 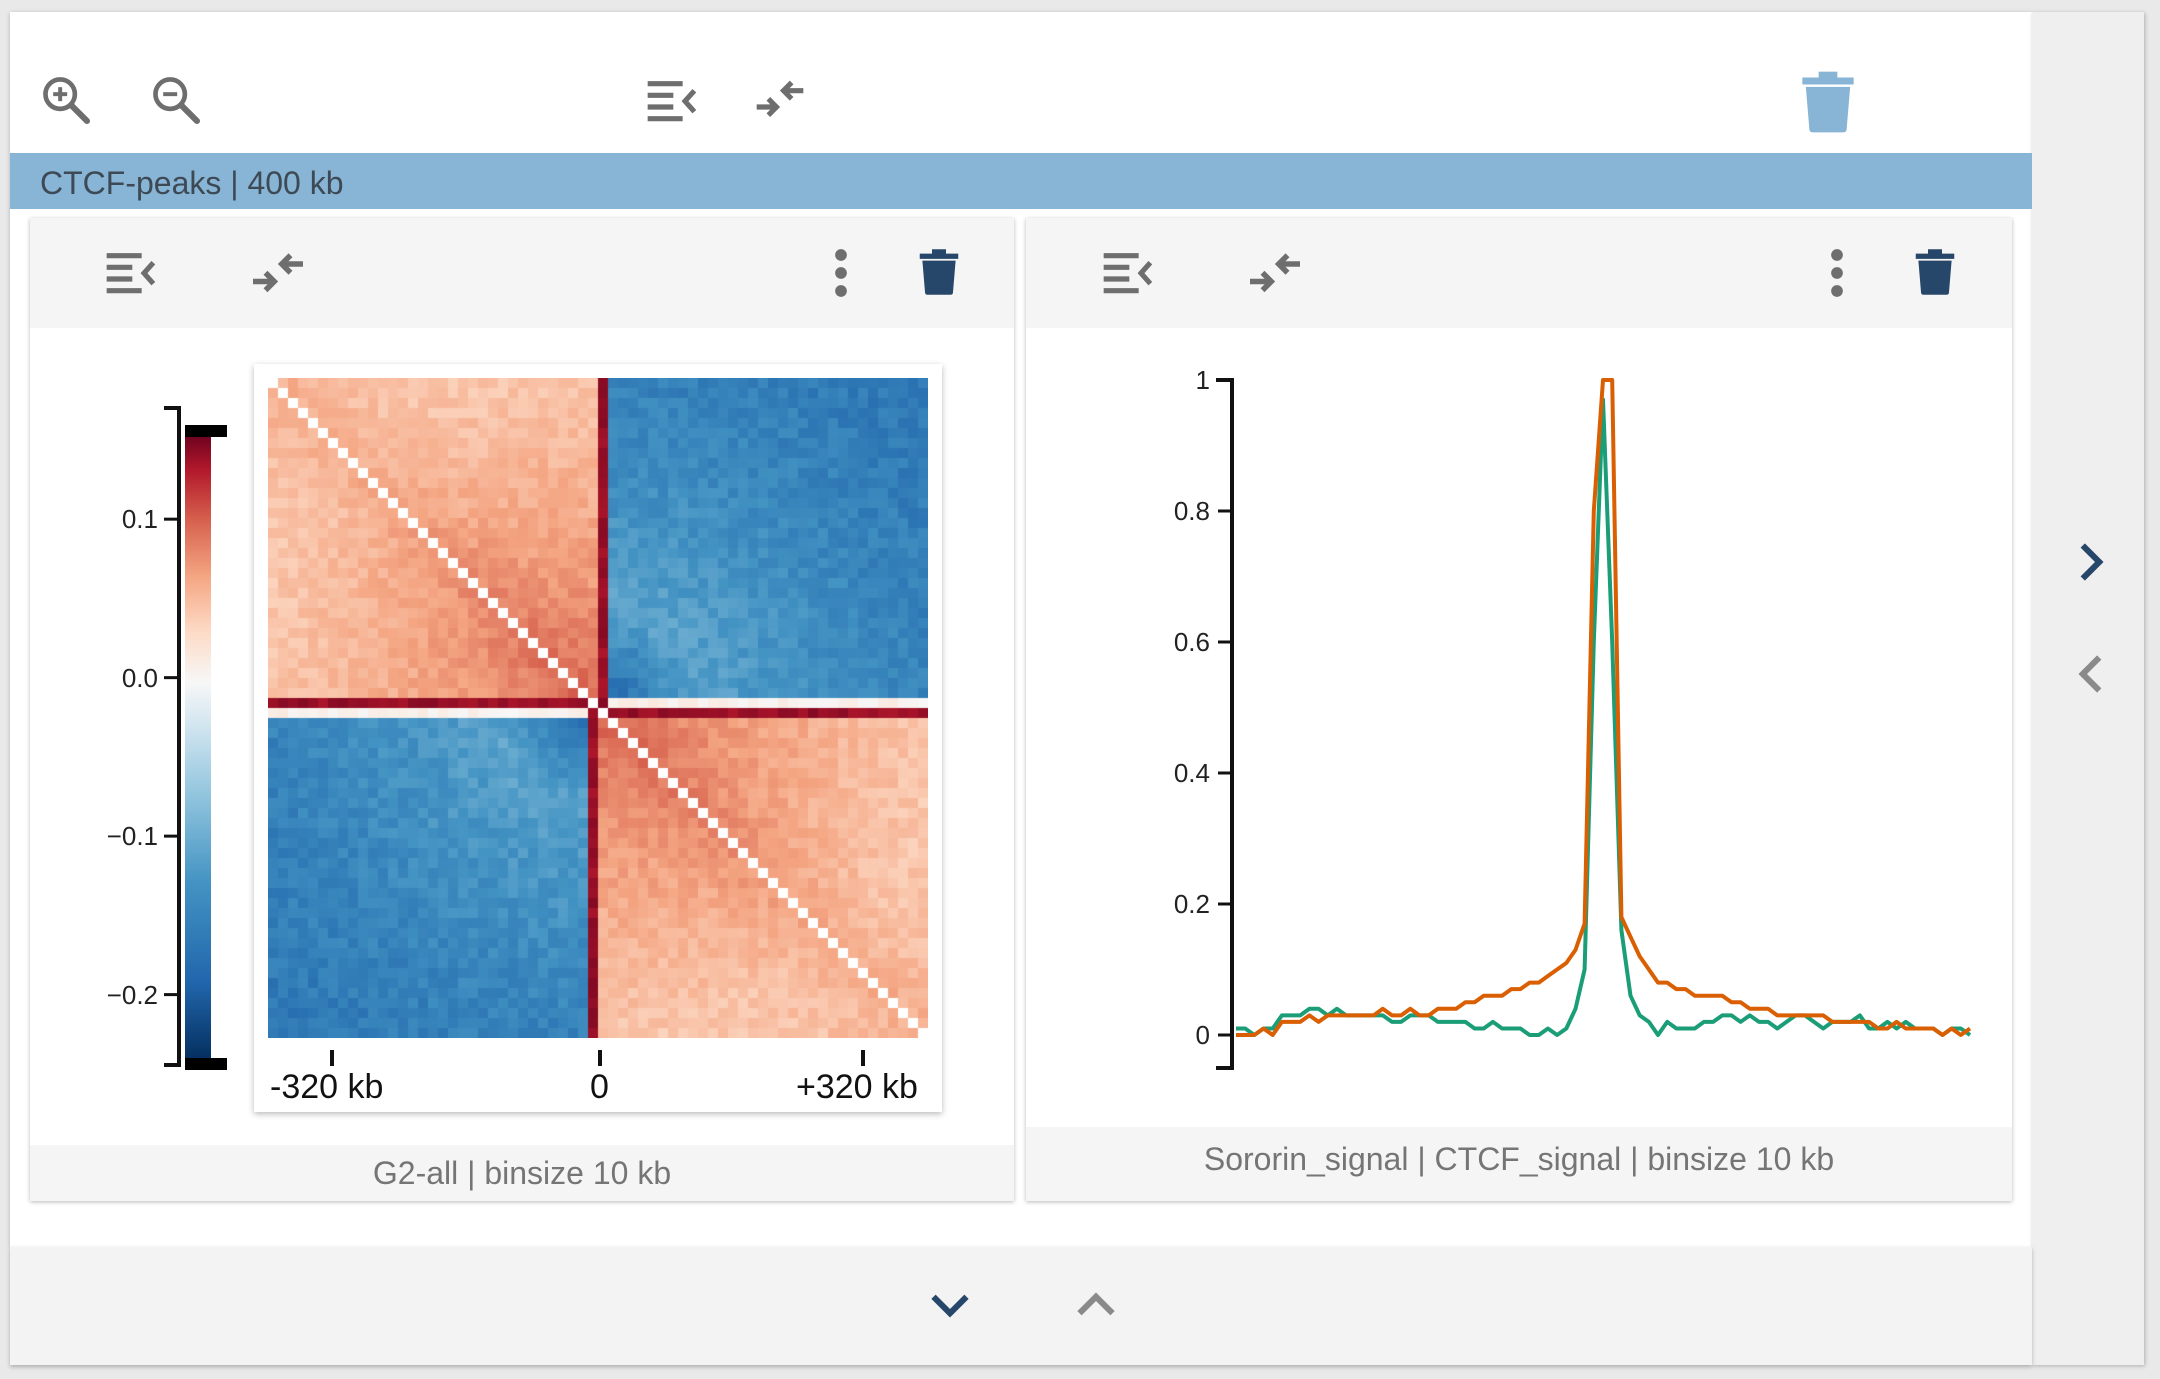 What do you see at coordinates (1096, 1305) in the screenshot?
I see `chevron-up-icon` at bounding box center [1096, 1305].